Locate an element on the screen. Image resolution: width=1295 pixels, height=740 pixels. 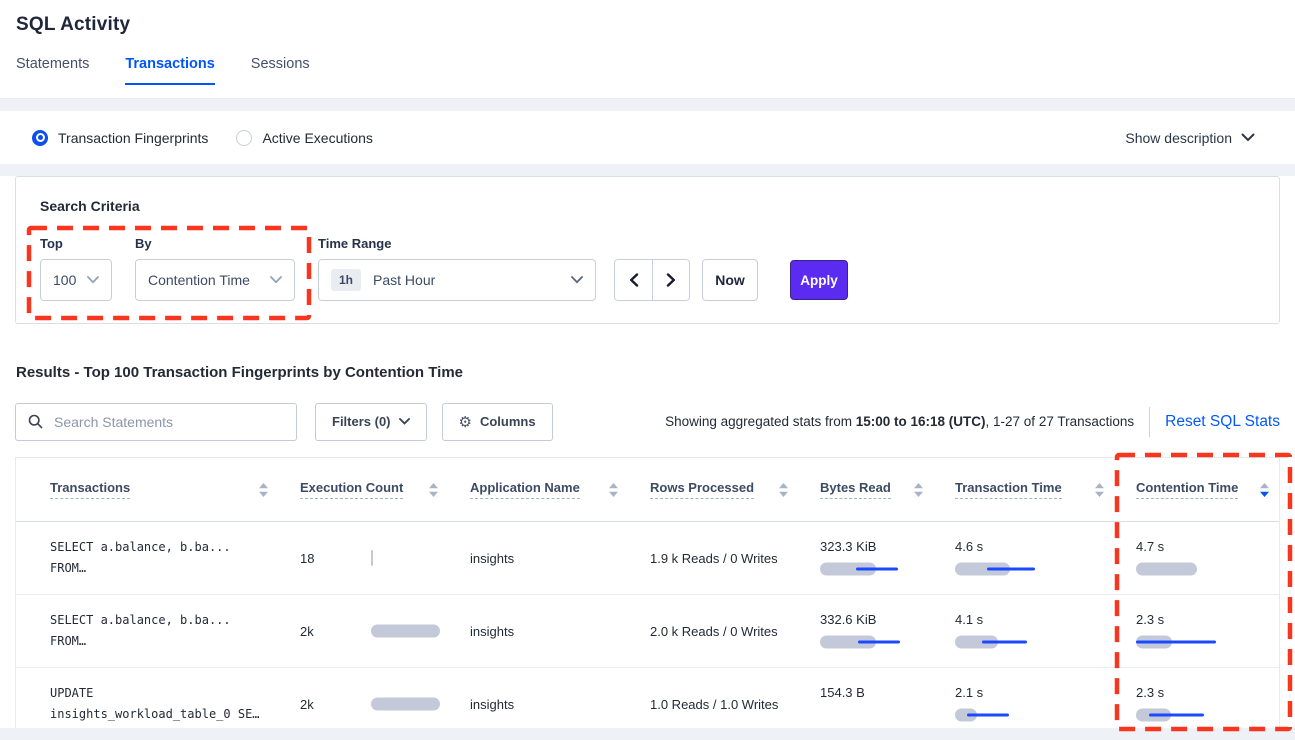
column-header: Contention Time is located at coordinates (1207, 489).